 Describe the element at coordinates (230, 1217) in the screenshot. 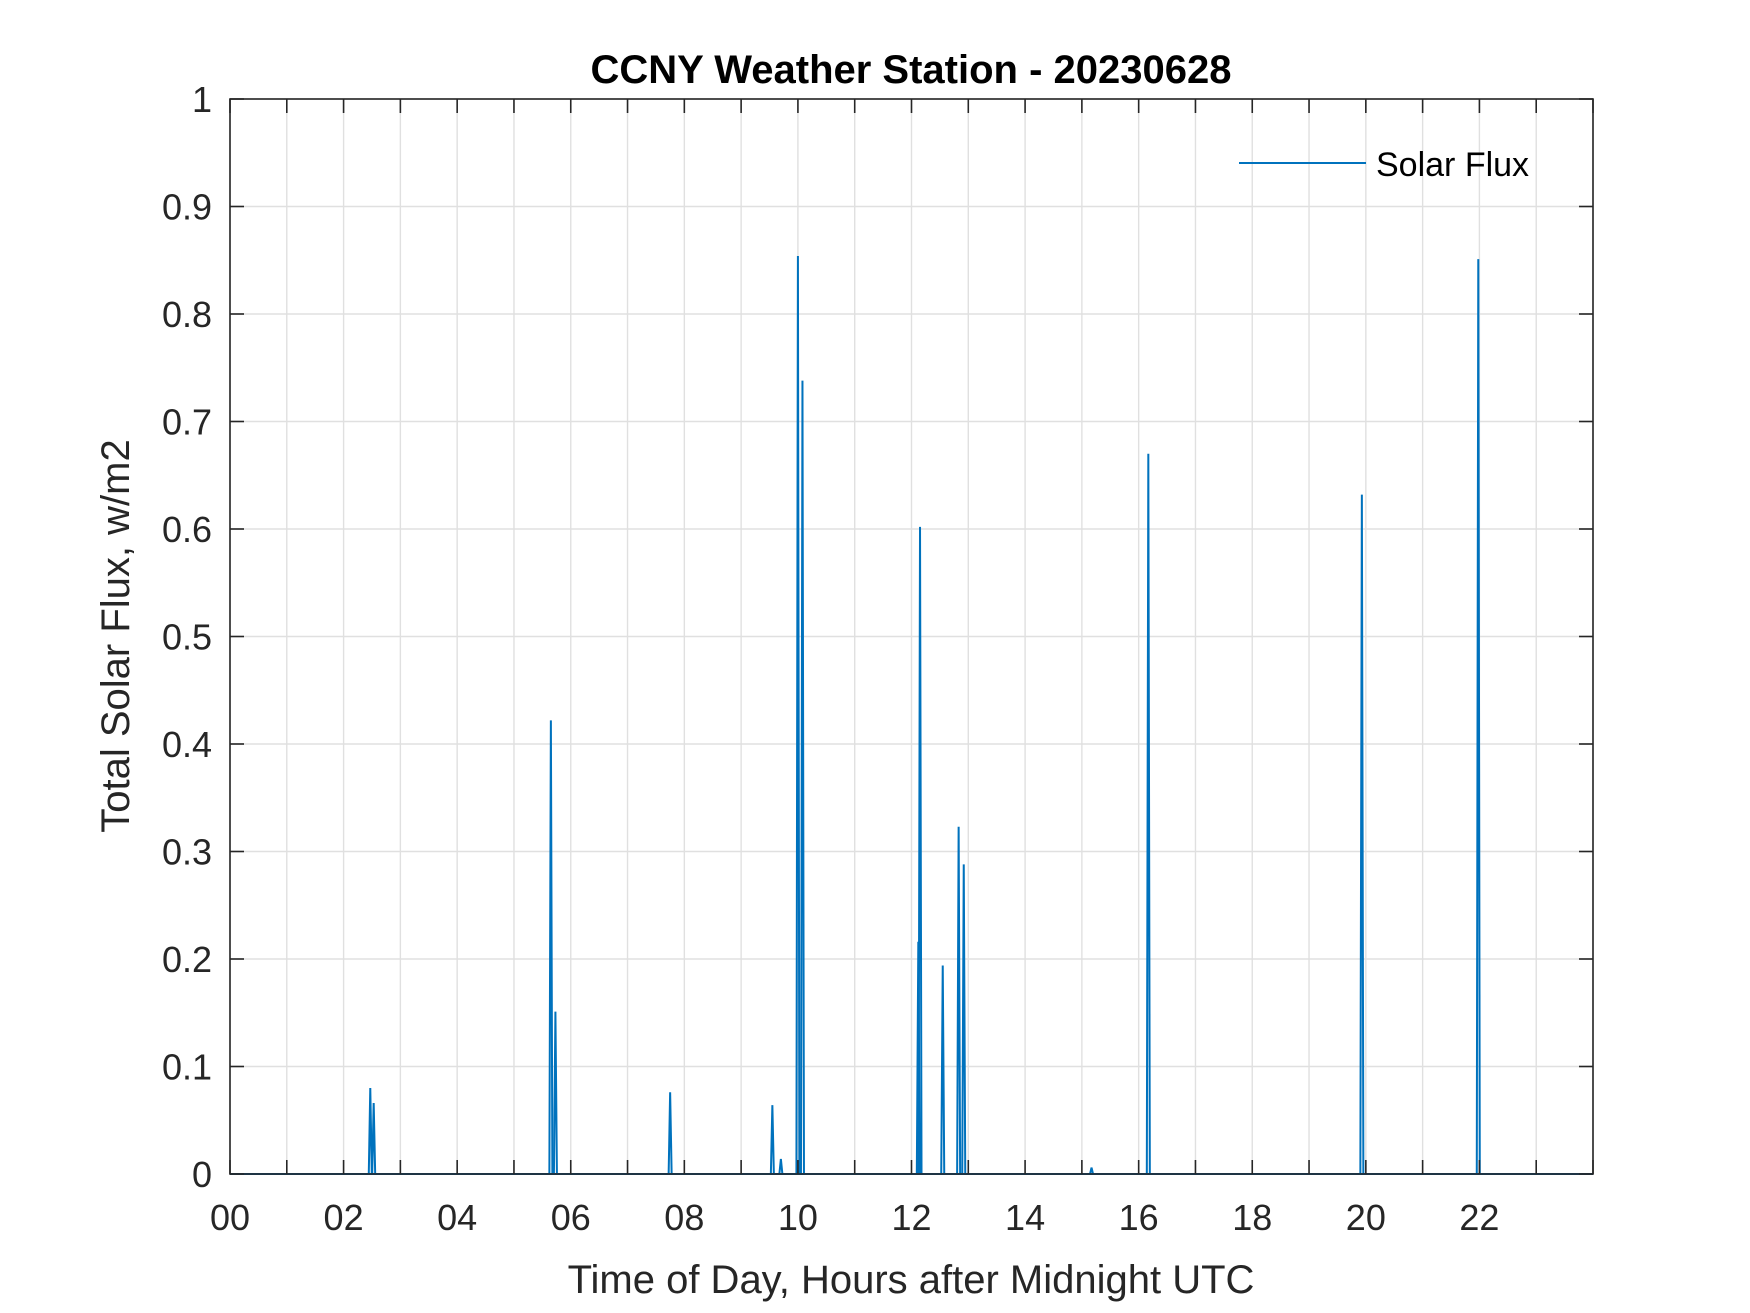

I see `x-tick-label: 00` at that location.